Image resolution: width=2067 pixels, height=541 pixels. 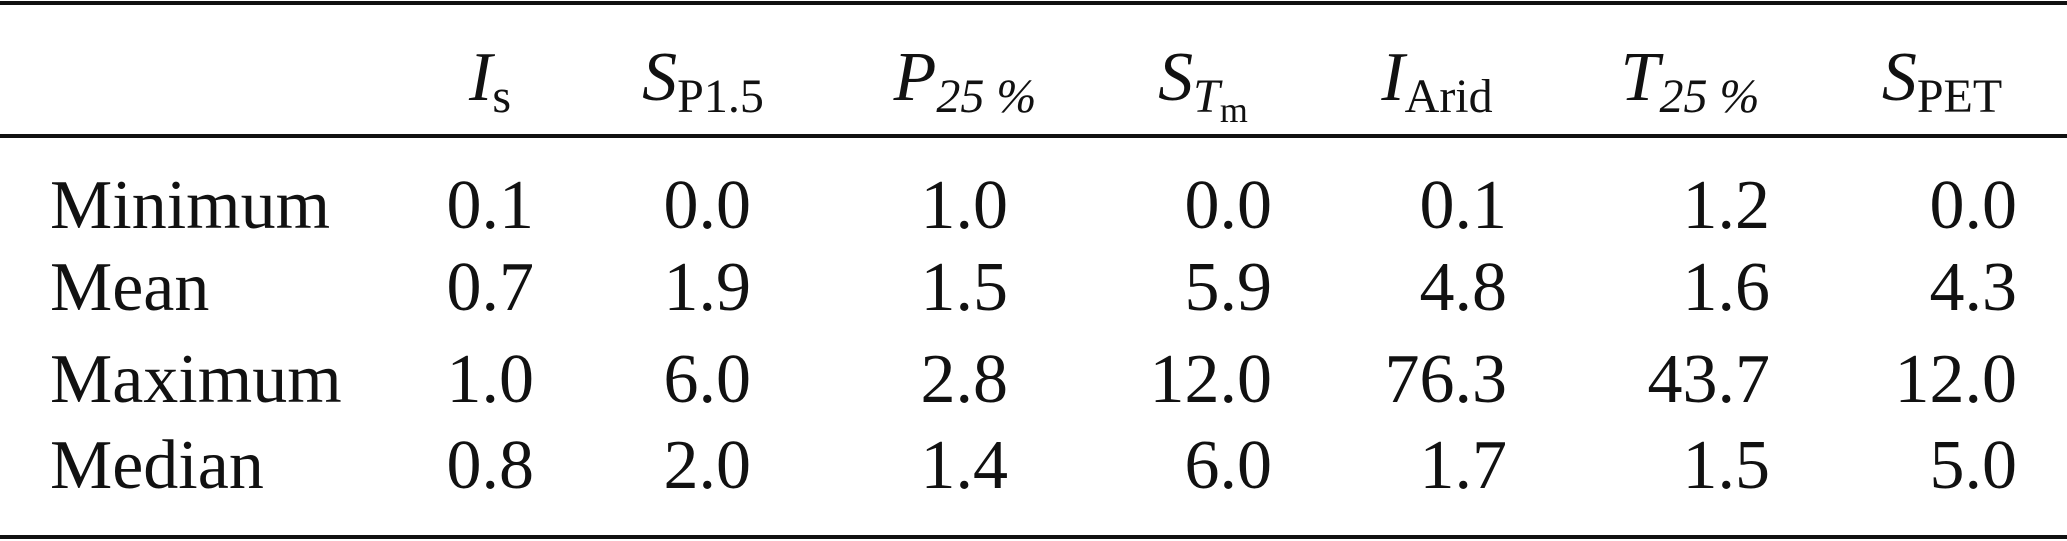 I want to click on cell-value: 5.0, so click(x=1974, y=465).